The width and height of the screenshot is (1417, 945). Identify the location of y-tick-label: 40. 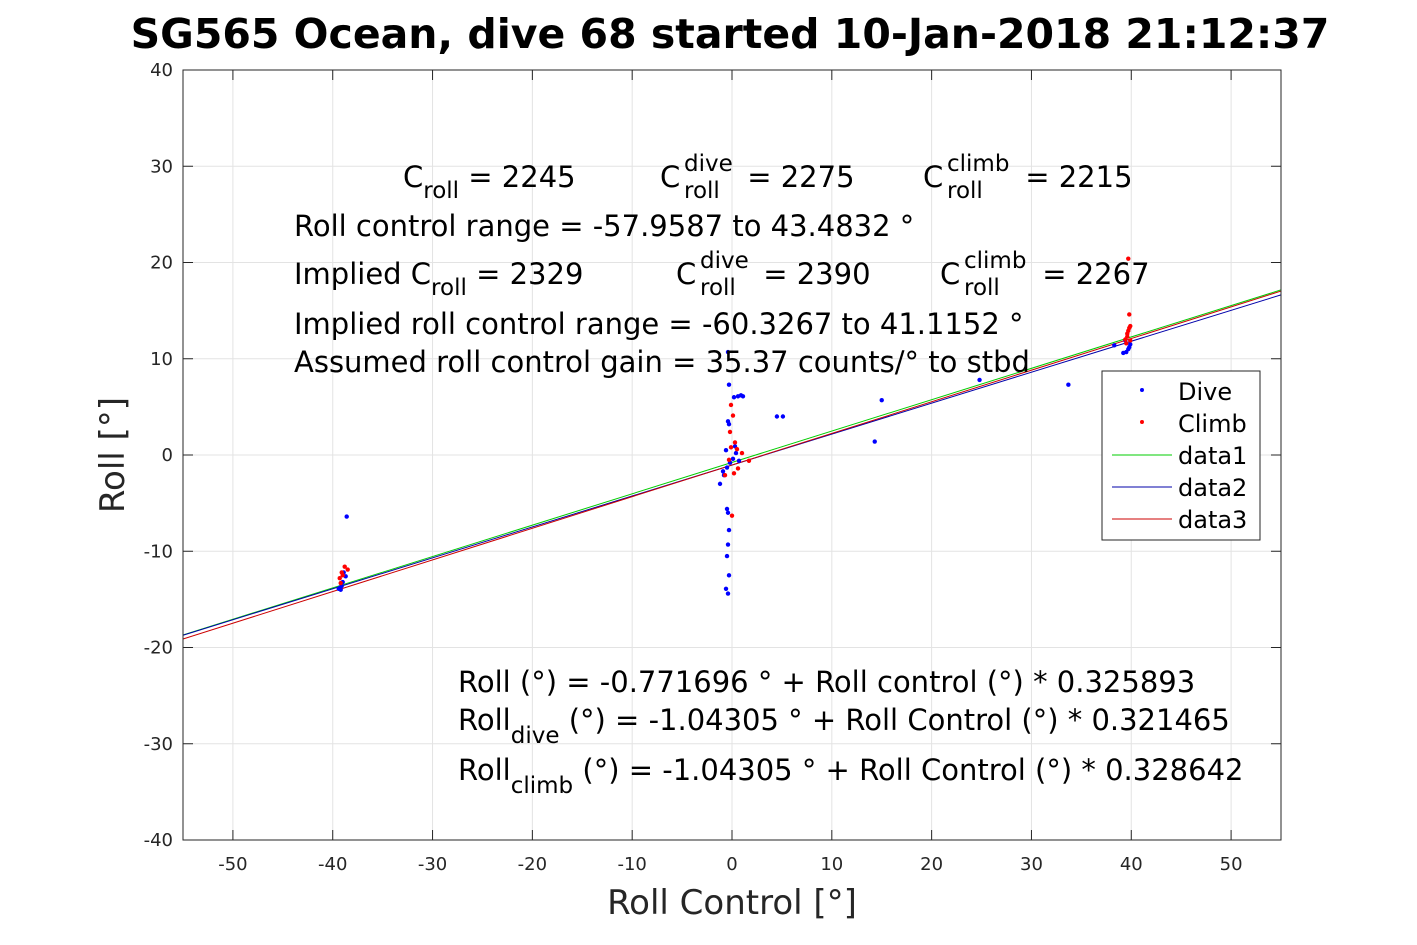
(161, 70).